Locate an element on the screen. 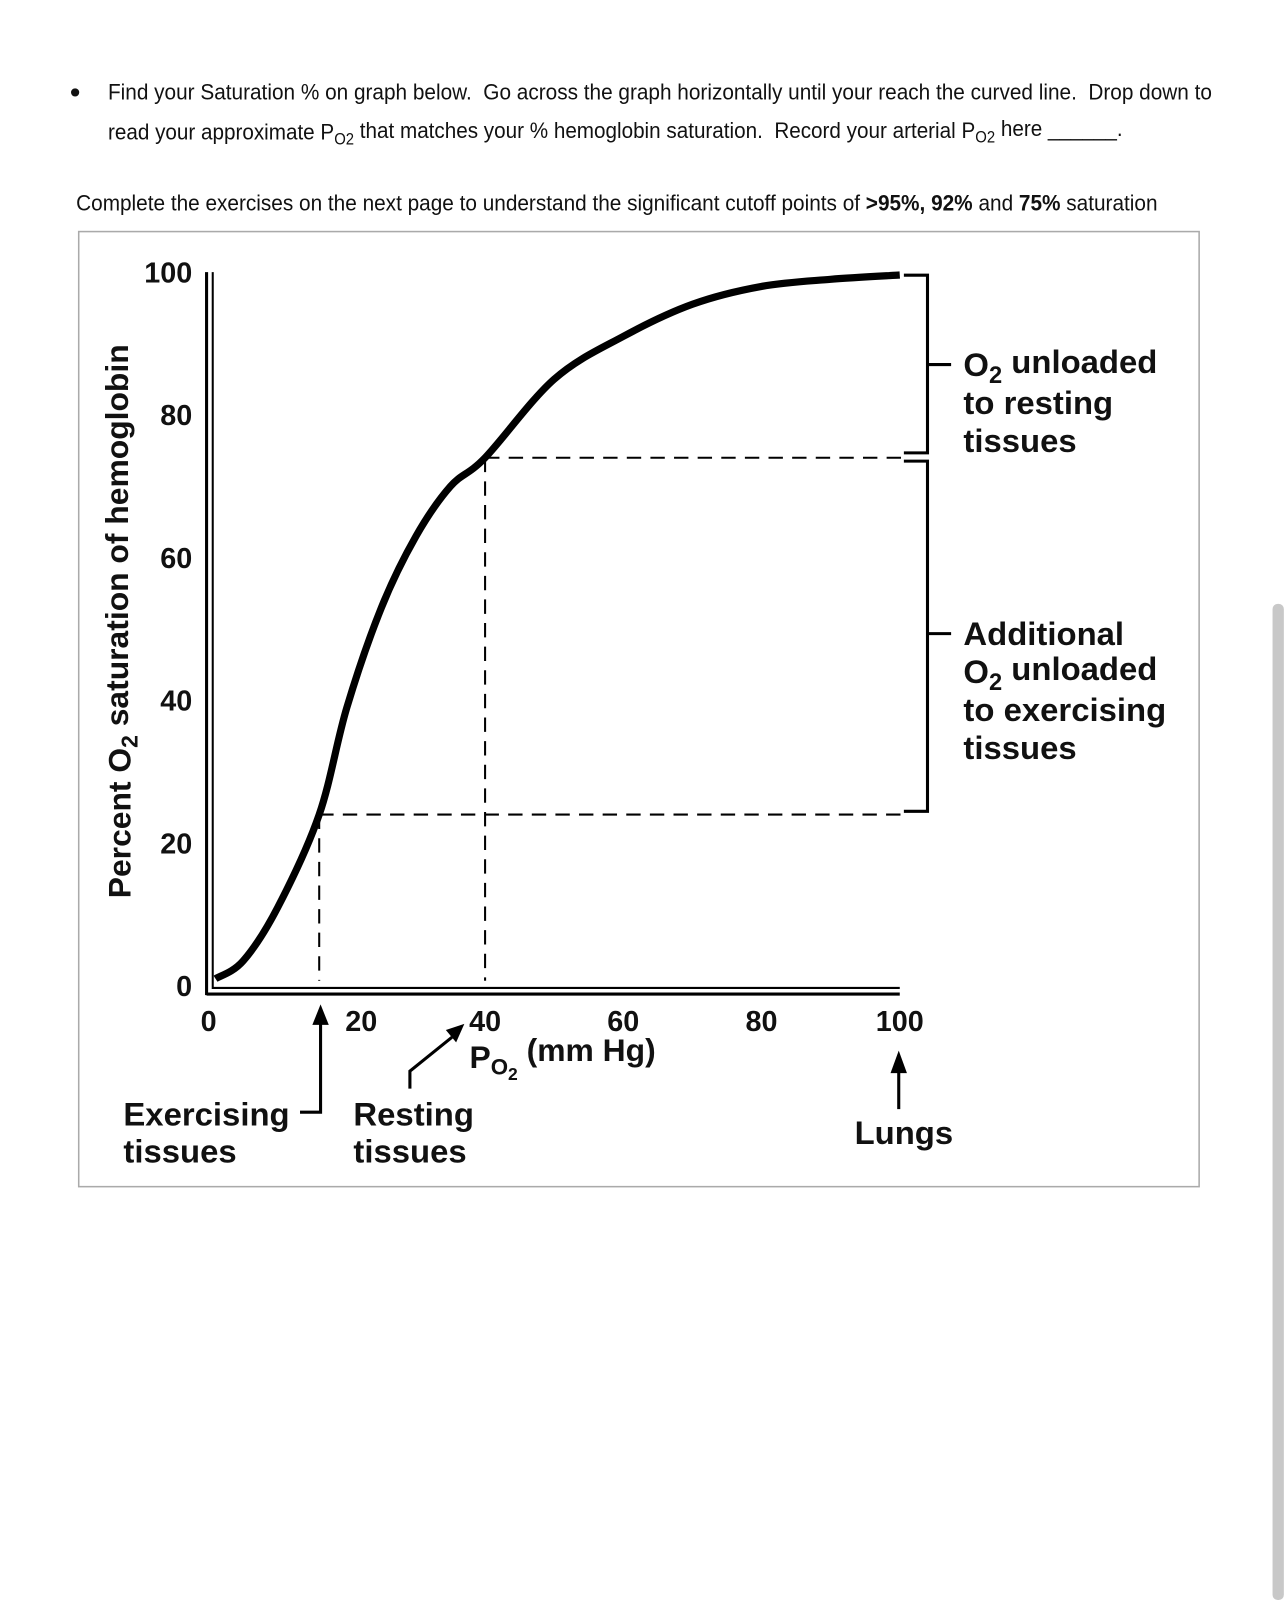  text-run: Percent O is located at coordinates (120, 823).